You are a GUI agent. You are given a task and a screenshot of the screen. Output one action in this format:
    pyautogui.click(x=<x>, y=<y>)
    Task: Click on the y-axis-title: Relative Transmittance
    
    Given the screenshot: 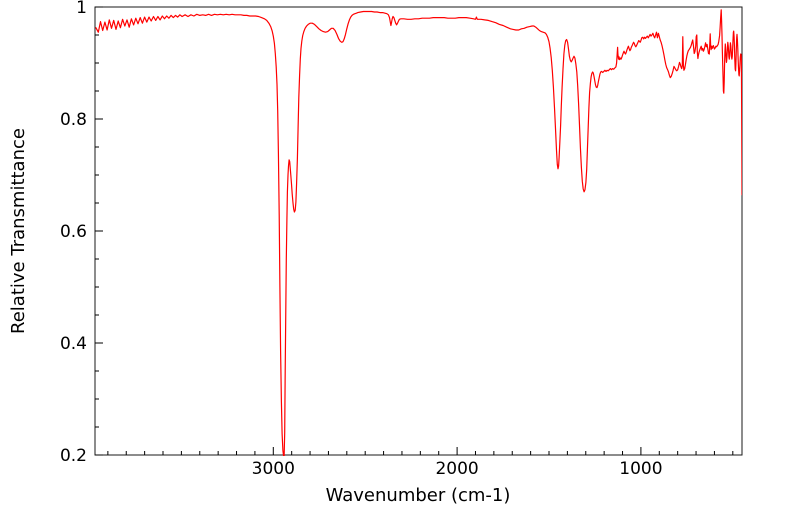 What is the action you would take?
    pyautogui.click(x=18, y=231)
    